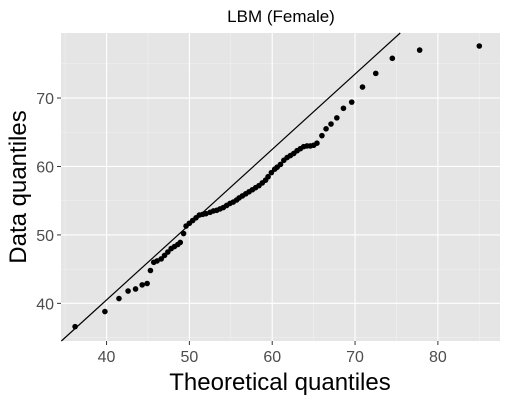 The width and height of the screenshot is (507, 403). I want to click on x-axis: 40 50 60 70 80, so click(272, 353).